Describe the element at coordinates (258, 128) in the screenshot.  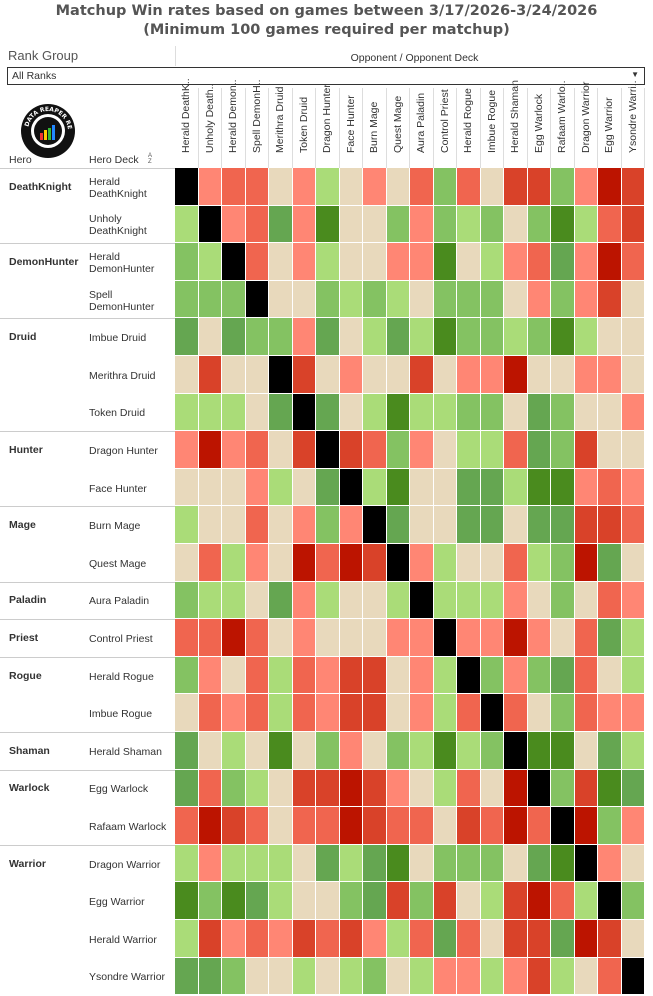
I see `column-header: Spell DemonH..` at that location.